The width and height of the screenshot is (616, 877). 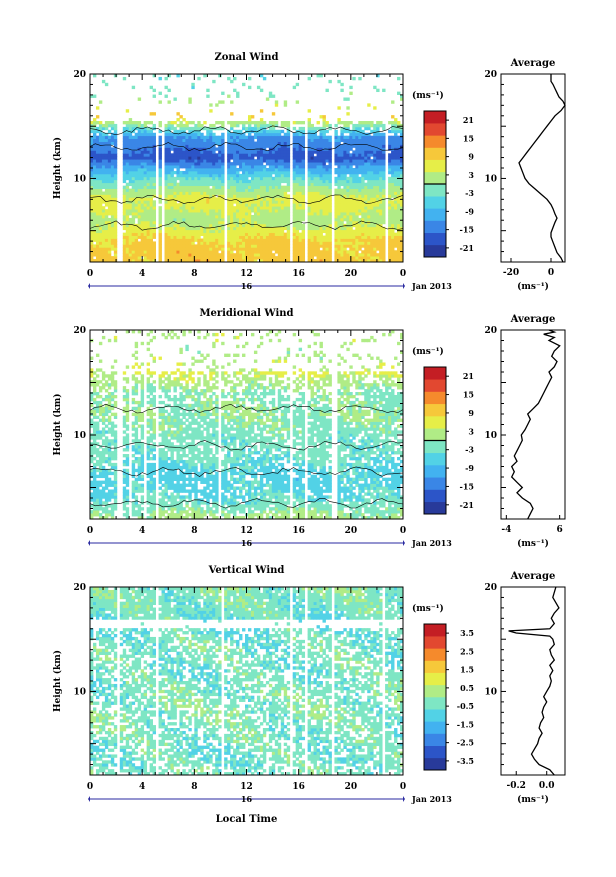 I want to click on vertical-y-tick-label: 10, so click(x=79, y=692).